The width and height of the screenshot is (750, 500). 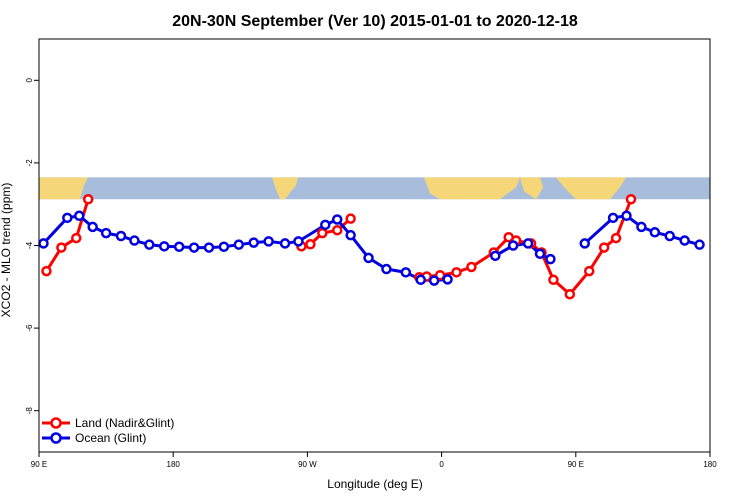 I want to click on x-axis: 90 E 180 90 W 0 90 E 180, so click(x=374, y=460).